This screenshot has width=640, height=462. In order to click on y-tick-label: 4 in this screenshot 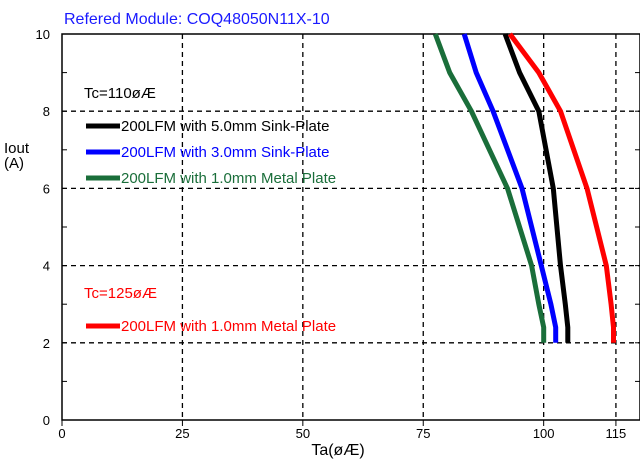, I will do `click(46, 266)`.